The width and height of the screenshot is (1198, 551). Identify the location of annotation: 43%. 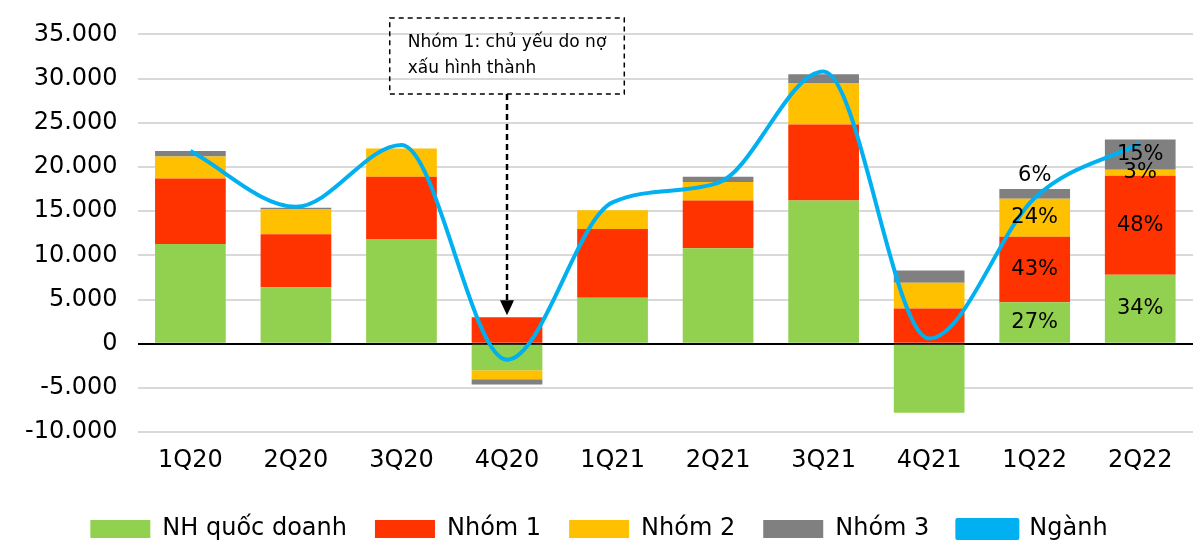
(1035, 268).